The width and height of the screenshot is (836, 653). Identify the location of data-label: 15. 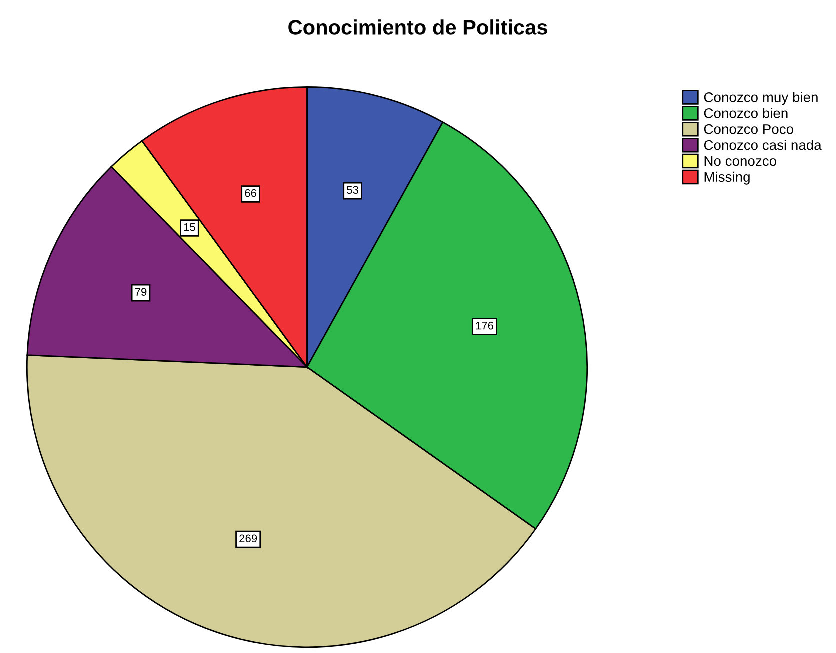
(190, 228).